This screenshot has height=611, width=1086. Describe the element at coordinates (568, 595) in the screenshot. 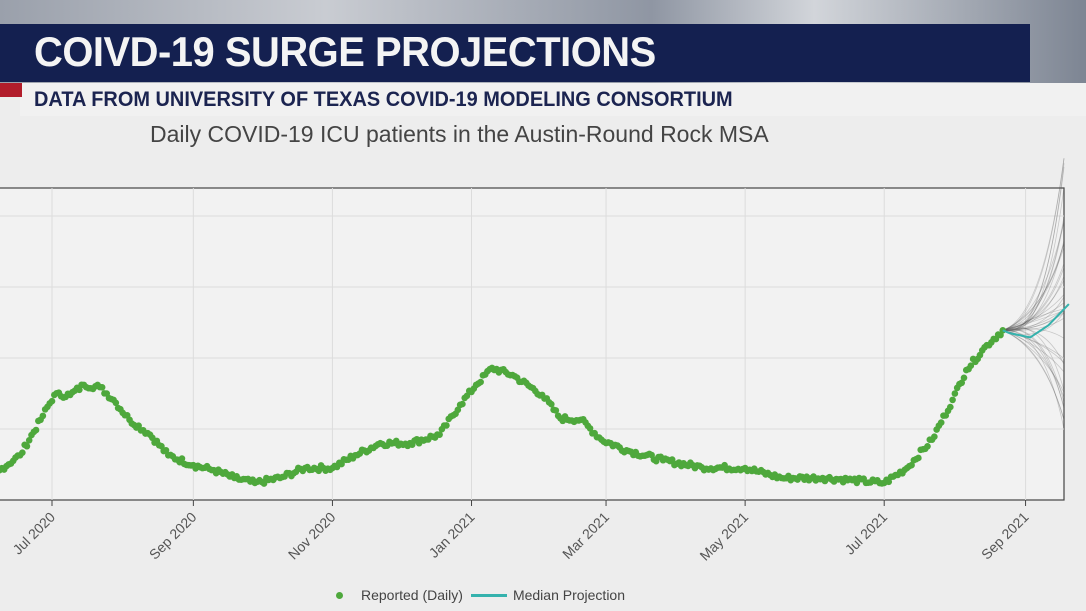

I see `legend-projection: Median Projection` at that location.